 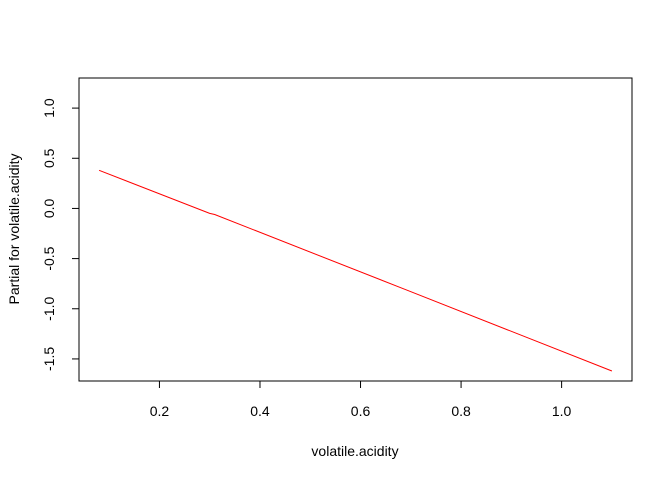 I want to click on y-tick-label: 0.0, so click(x=49, y=208).